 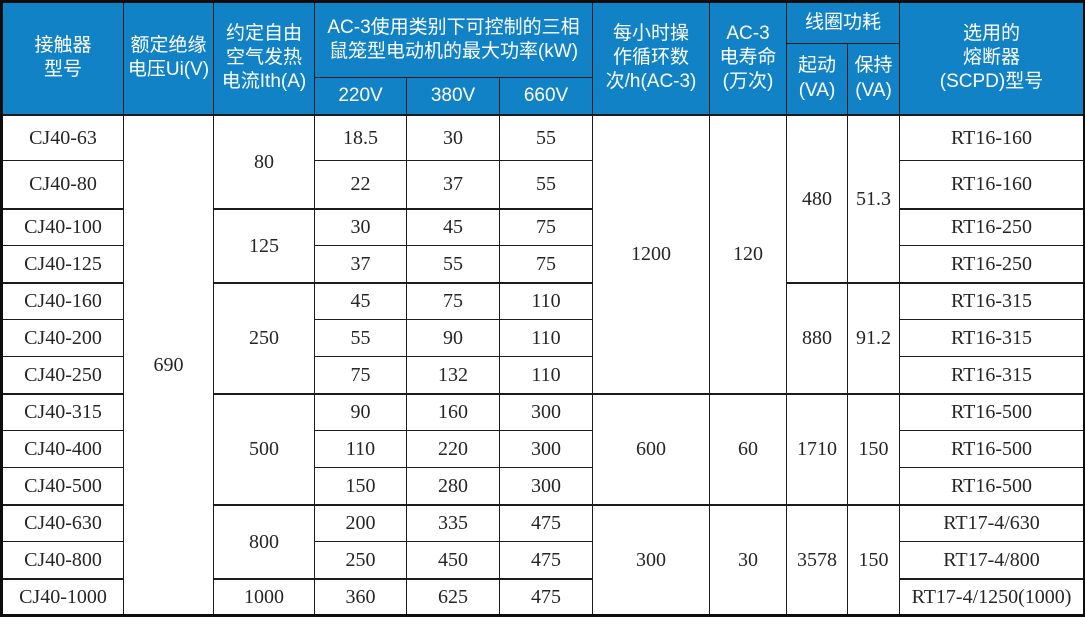 I want to click on cell-power-220v: 18.5, so click(x=360, y=137).